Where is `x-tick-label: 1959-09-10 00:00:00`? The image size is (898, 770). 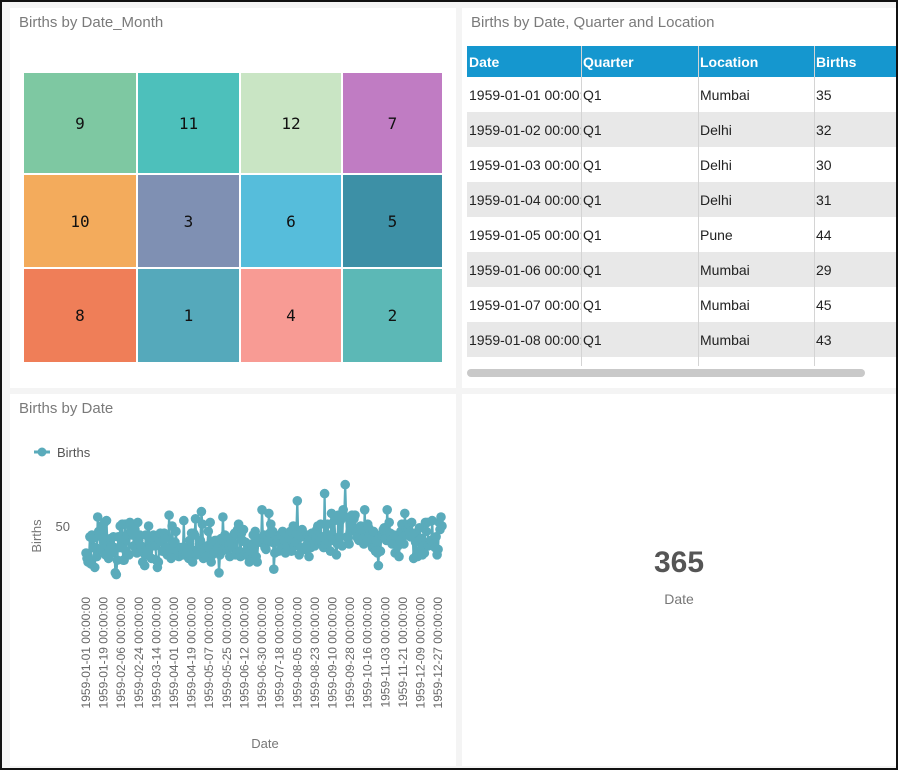
x-tick-label: 1959-09-10 00:00:00 is located at coordinates (333, 653).